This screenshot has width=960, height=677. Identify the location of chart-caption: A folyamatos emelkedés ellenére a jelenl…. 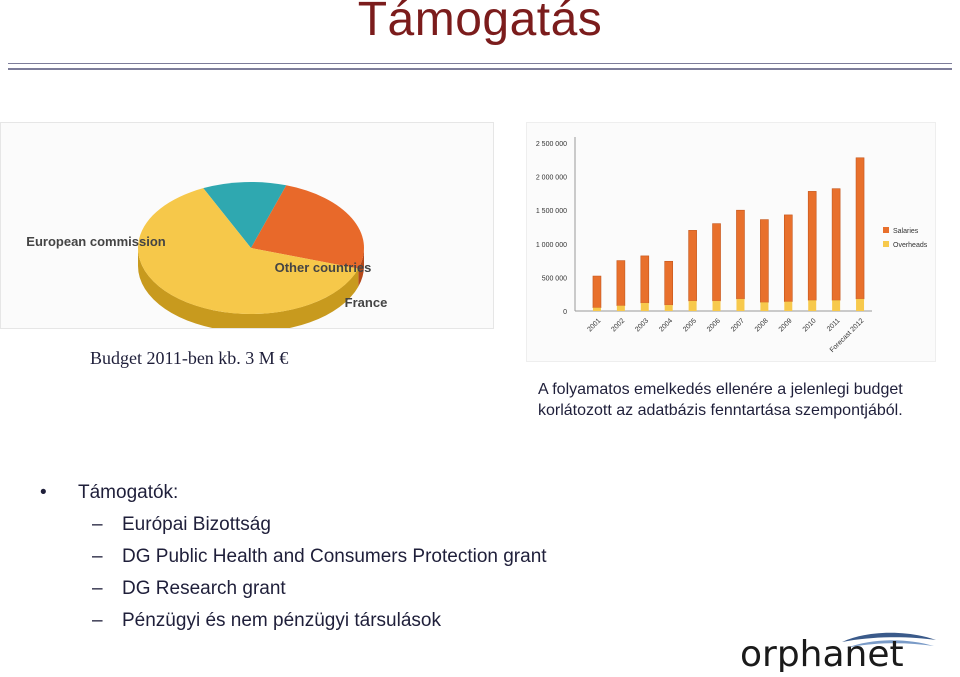
(720, 400).